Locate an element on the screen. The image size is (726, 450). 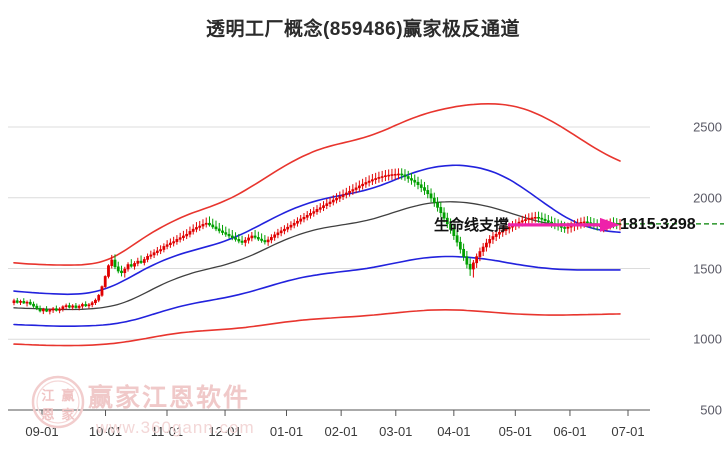
last-price-label: 1815.3298 is located at coordinates (658, 224).